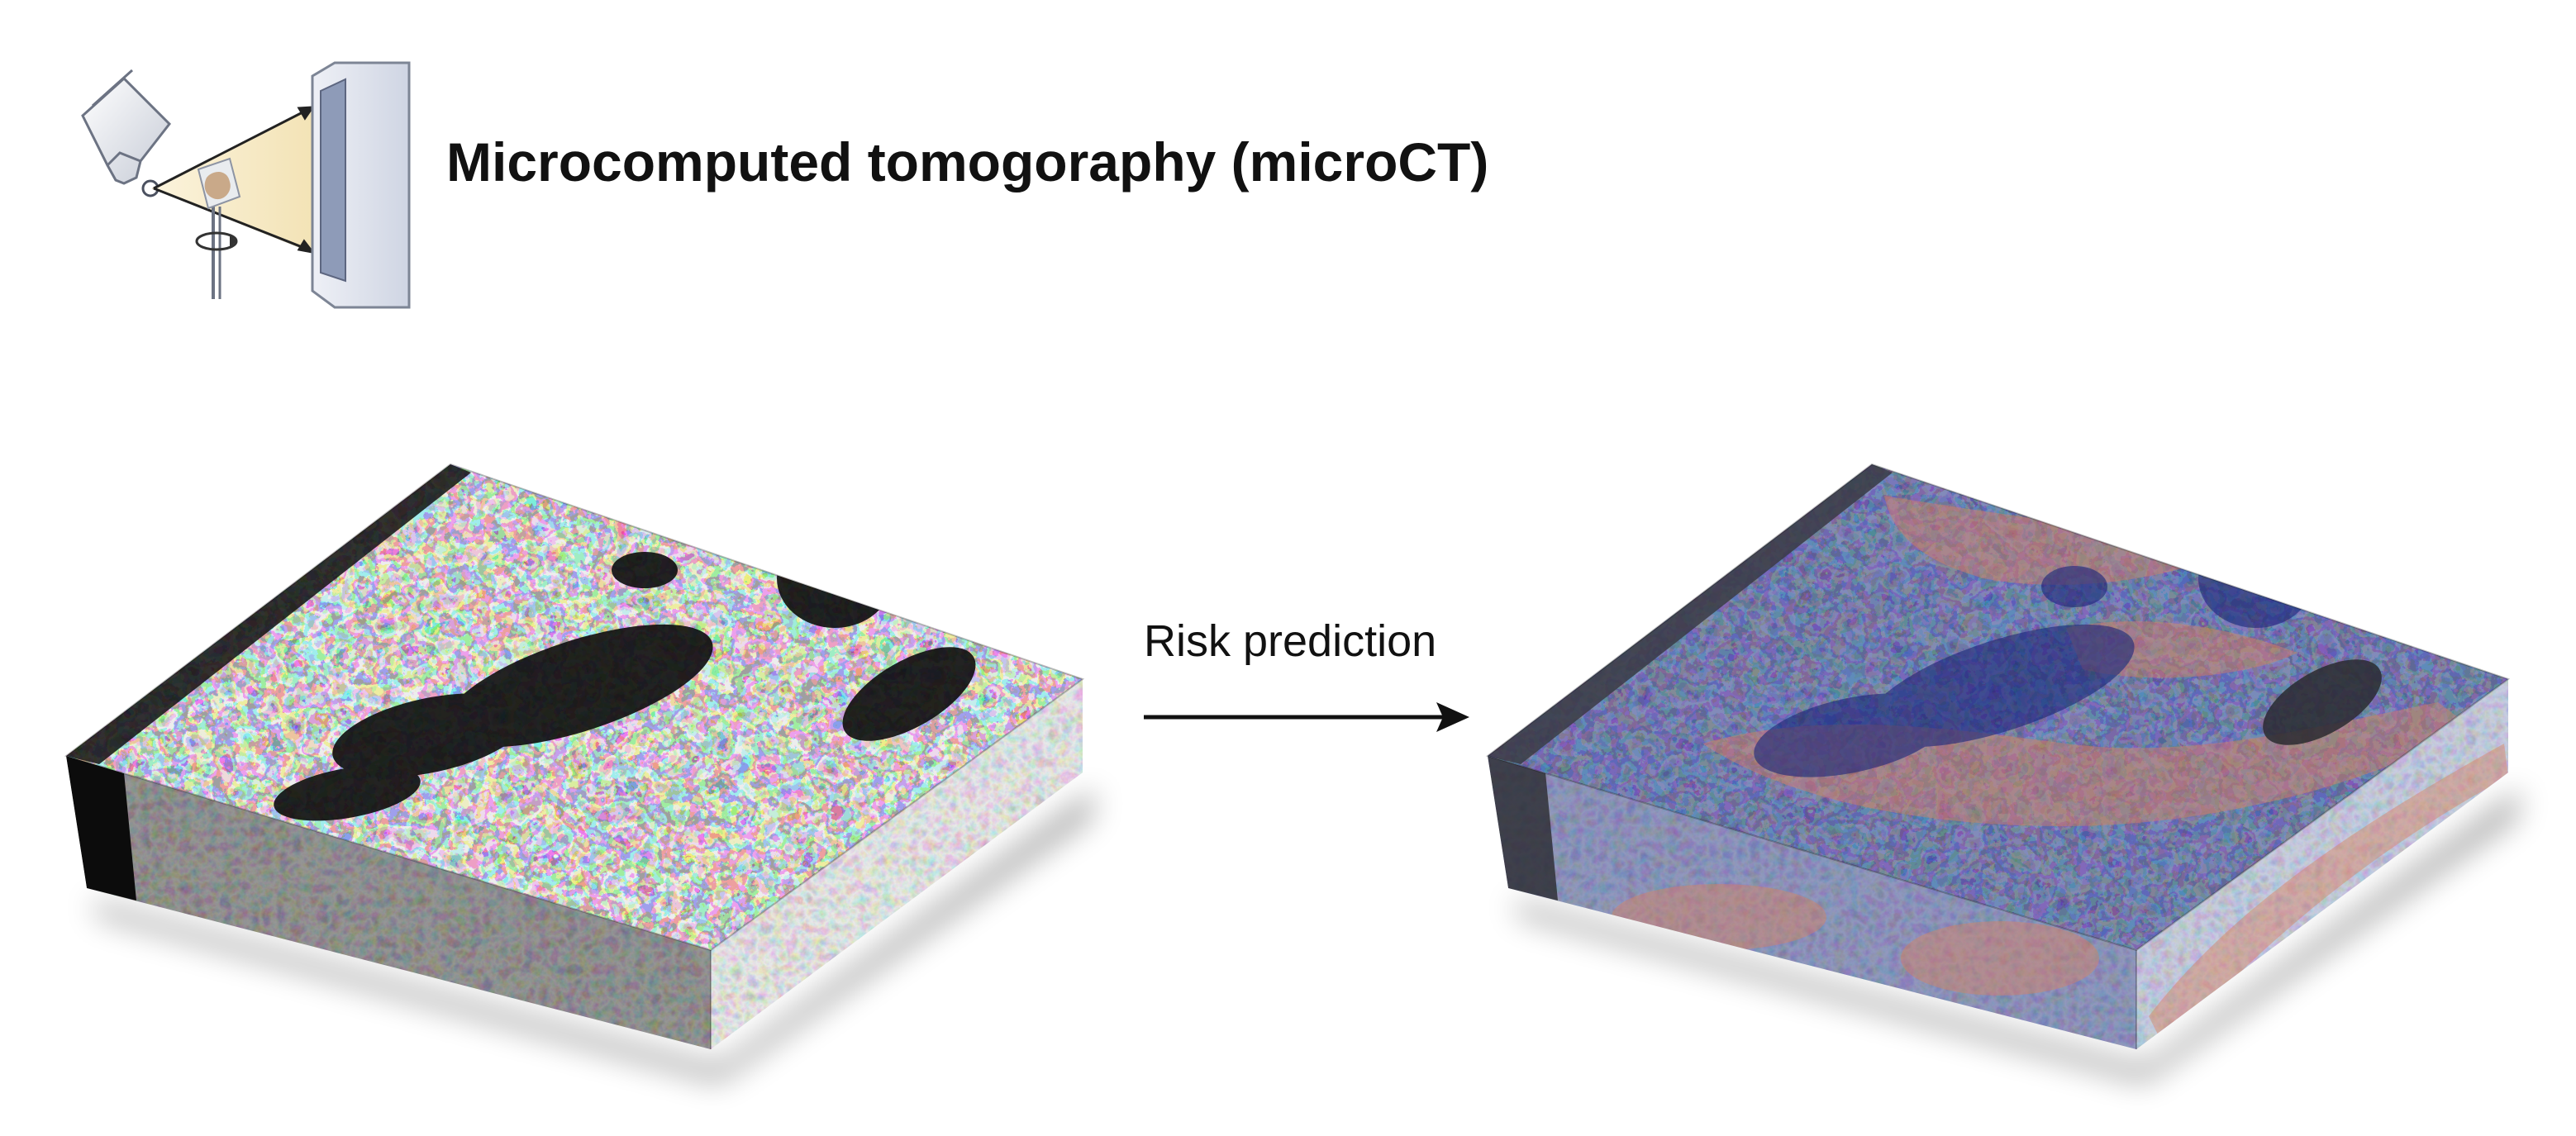 The height and width of the screenshot is (1136, 2576). What do you see at coordinates (1453, 717) in the screenshot?
I see `right-arrow-icon` at bounding box center [1453, 717].